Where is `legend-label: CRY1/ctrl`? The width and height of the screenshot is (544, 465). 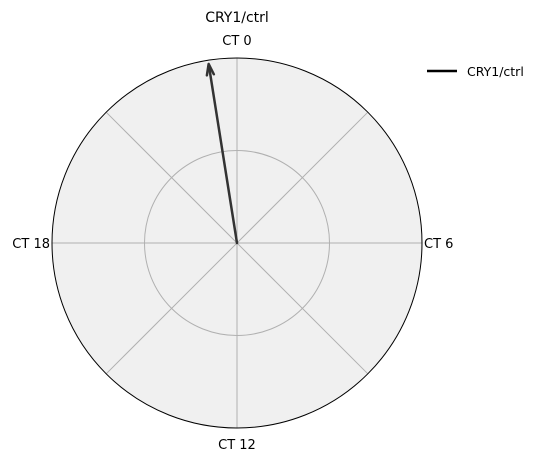 legend-label: CRY1/ctrl is located at coordinates (495, 71).